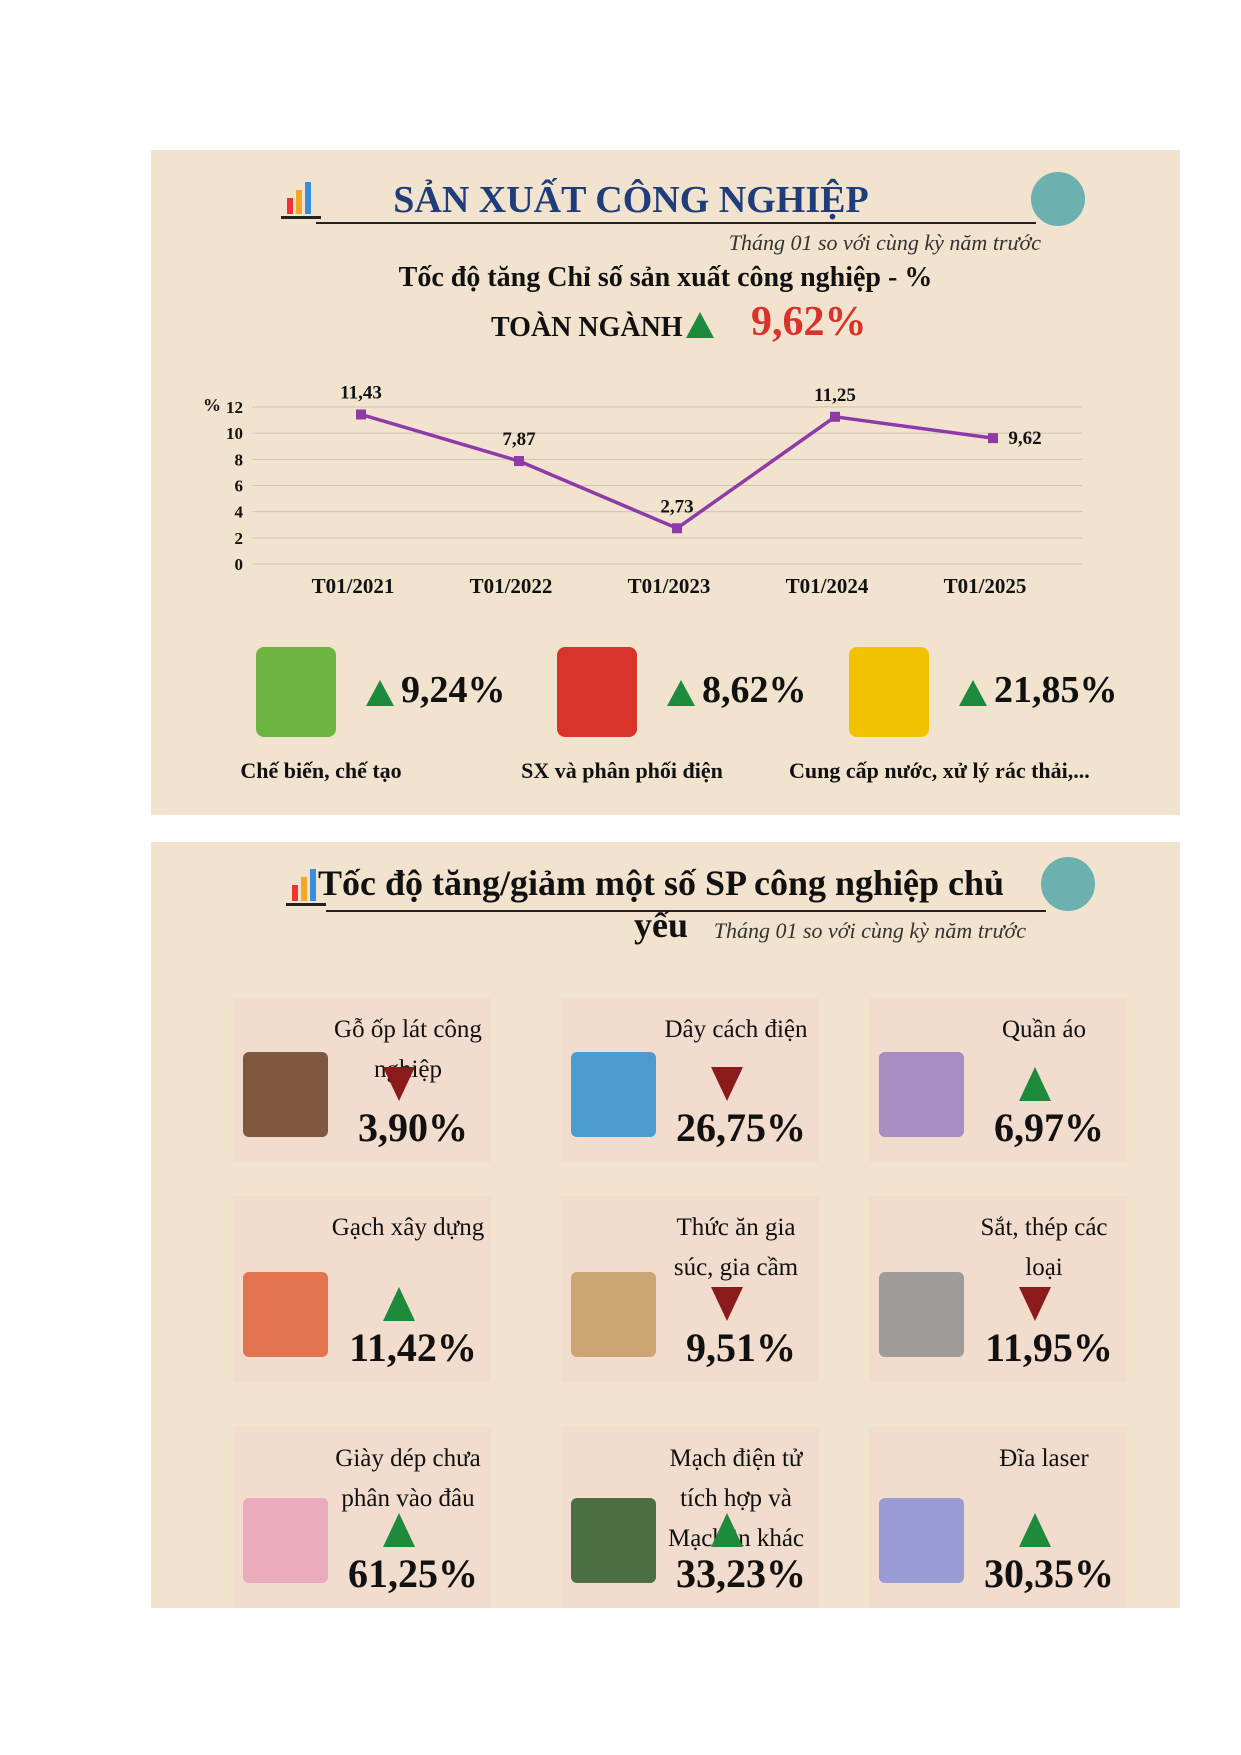 This screenshot has height=1755, width=1241. What do you see at coordinates (239, 564) in the screenshot?
I see `y-tick-label: 0` at bounding box center [239, 564].